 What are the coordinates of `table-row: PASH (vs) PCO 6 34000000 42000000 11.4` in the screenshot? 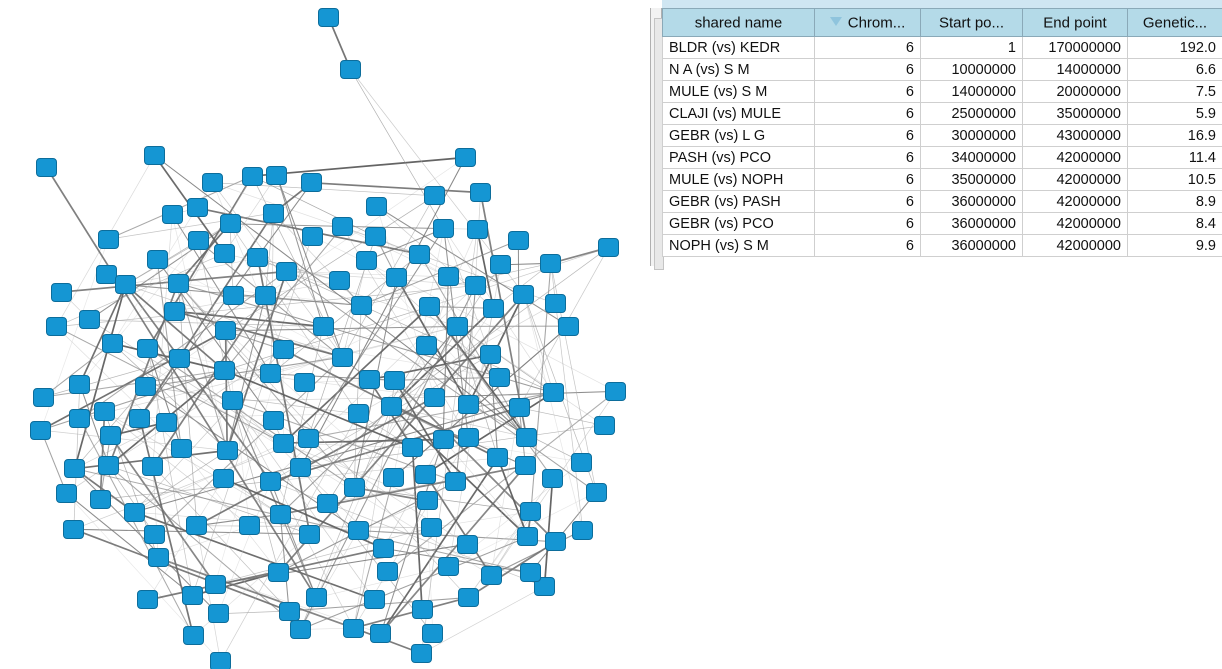 It's located at (942, 157).